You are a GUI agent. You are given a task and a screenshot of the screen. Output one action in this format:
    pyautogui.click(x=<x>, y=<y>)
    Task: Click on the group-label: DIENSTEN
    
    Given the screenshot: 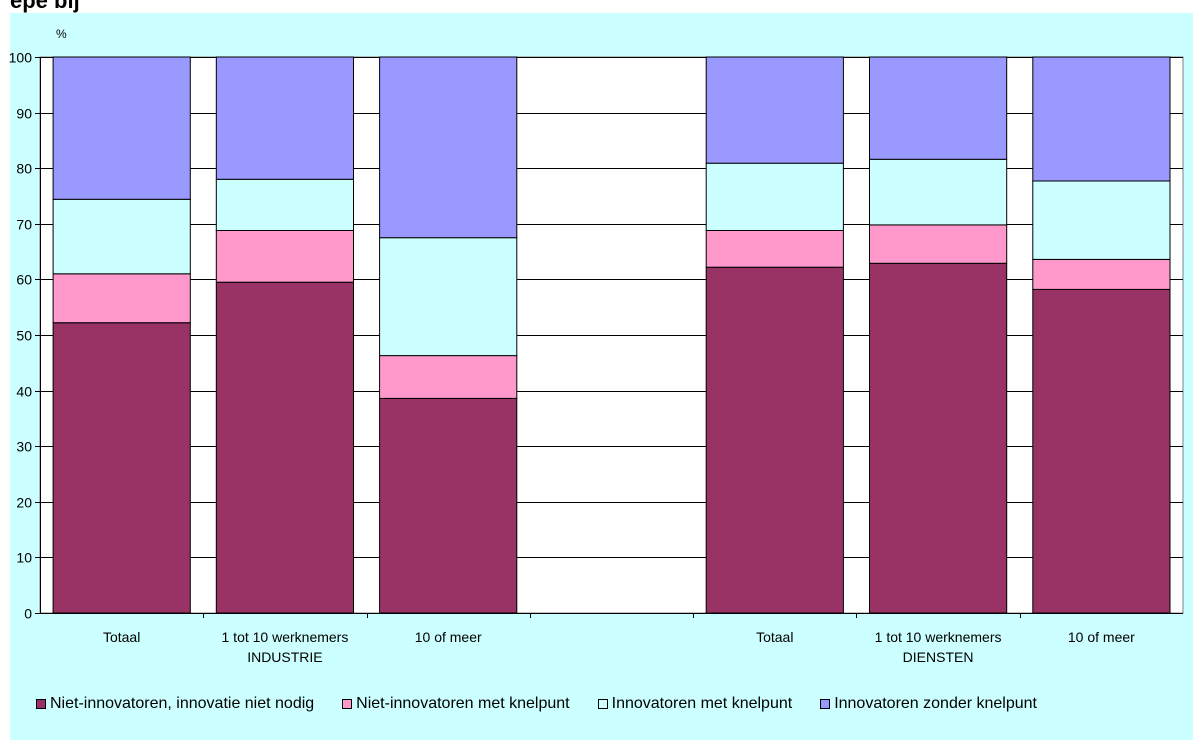 What is the action you would take?
    pyautogui.click(x=938, y=657)
    